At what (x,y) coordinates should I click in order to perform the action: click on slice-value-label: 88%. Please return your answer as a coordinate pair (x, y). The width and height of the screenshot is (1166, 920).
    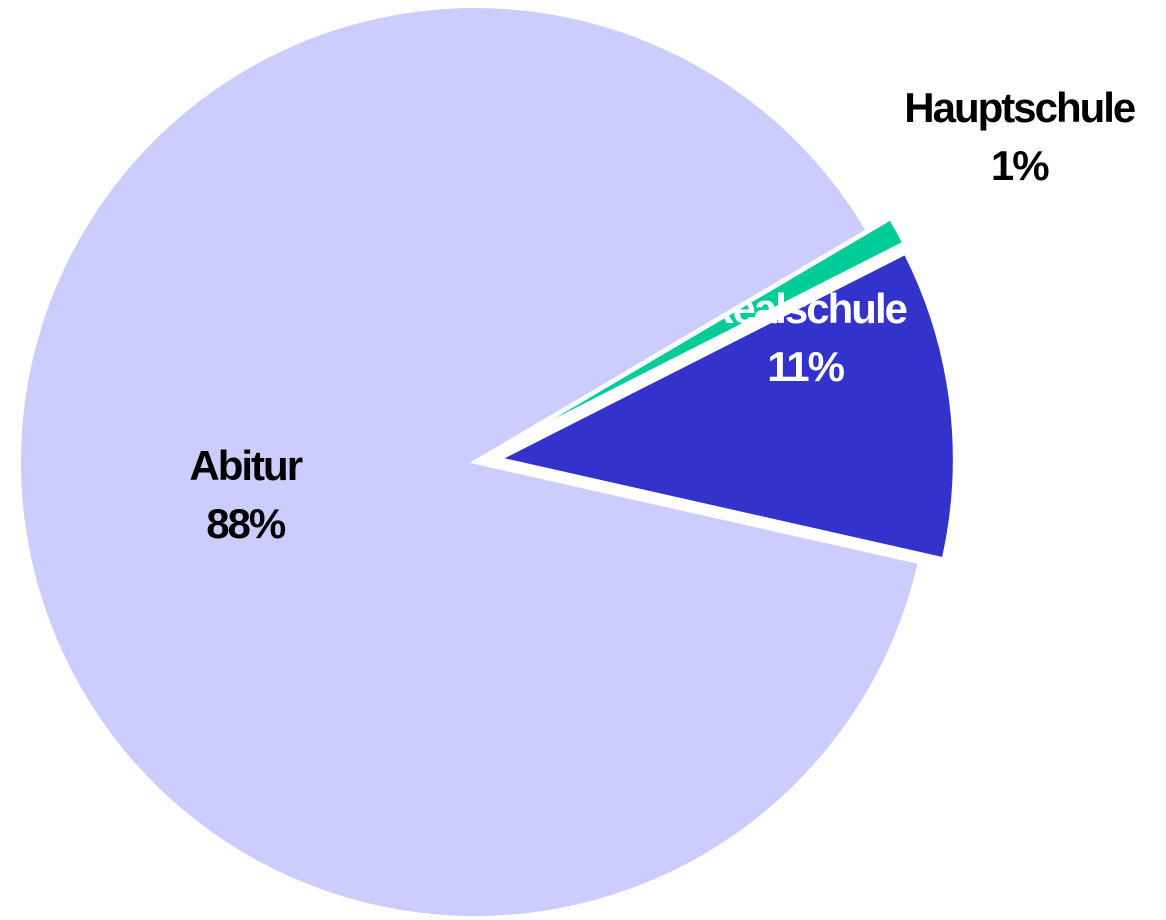
    Looking at the image, I should click on (246, 523).